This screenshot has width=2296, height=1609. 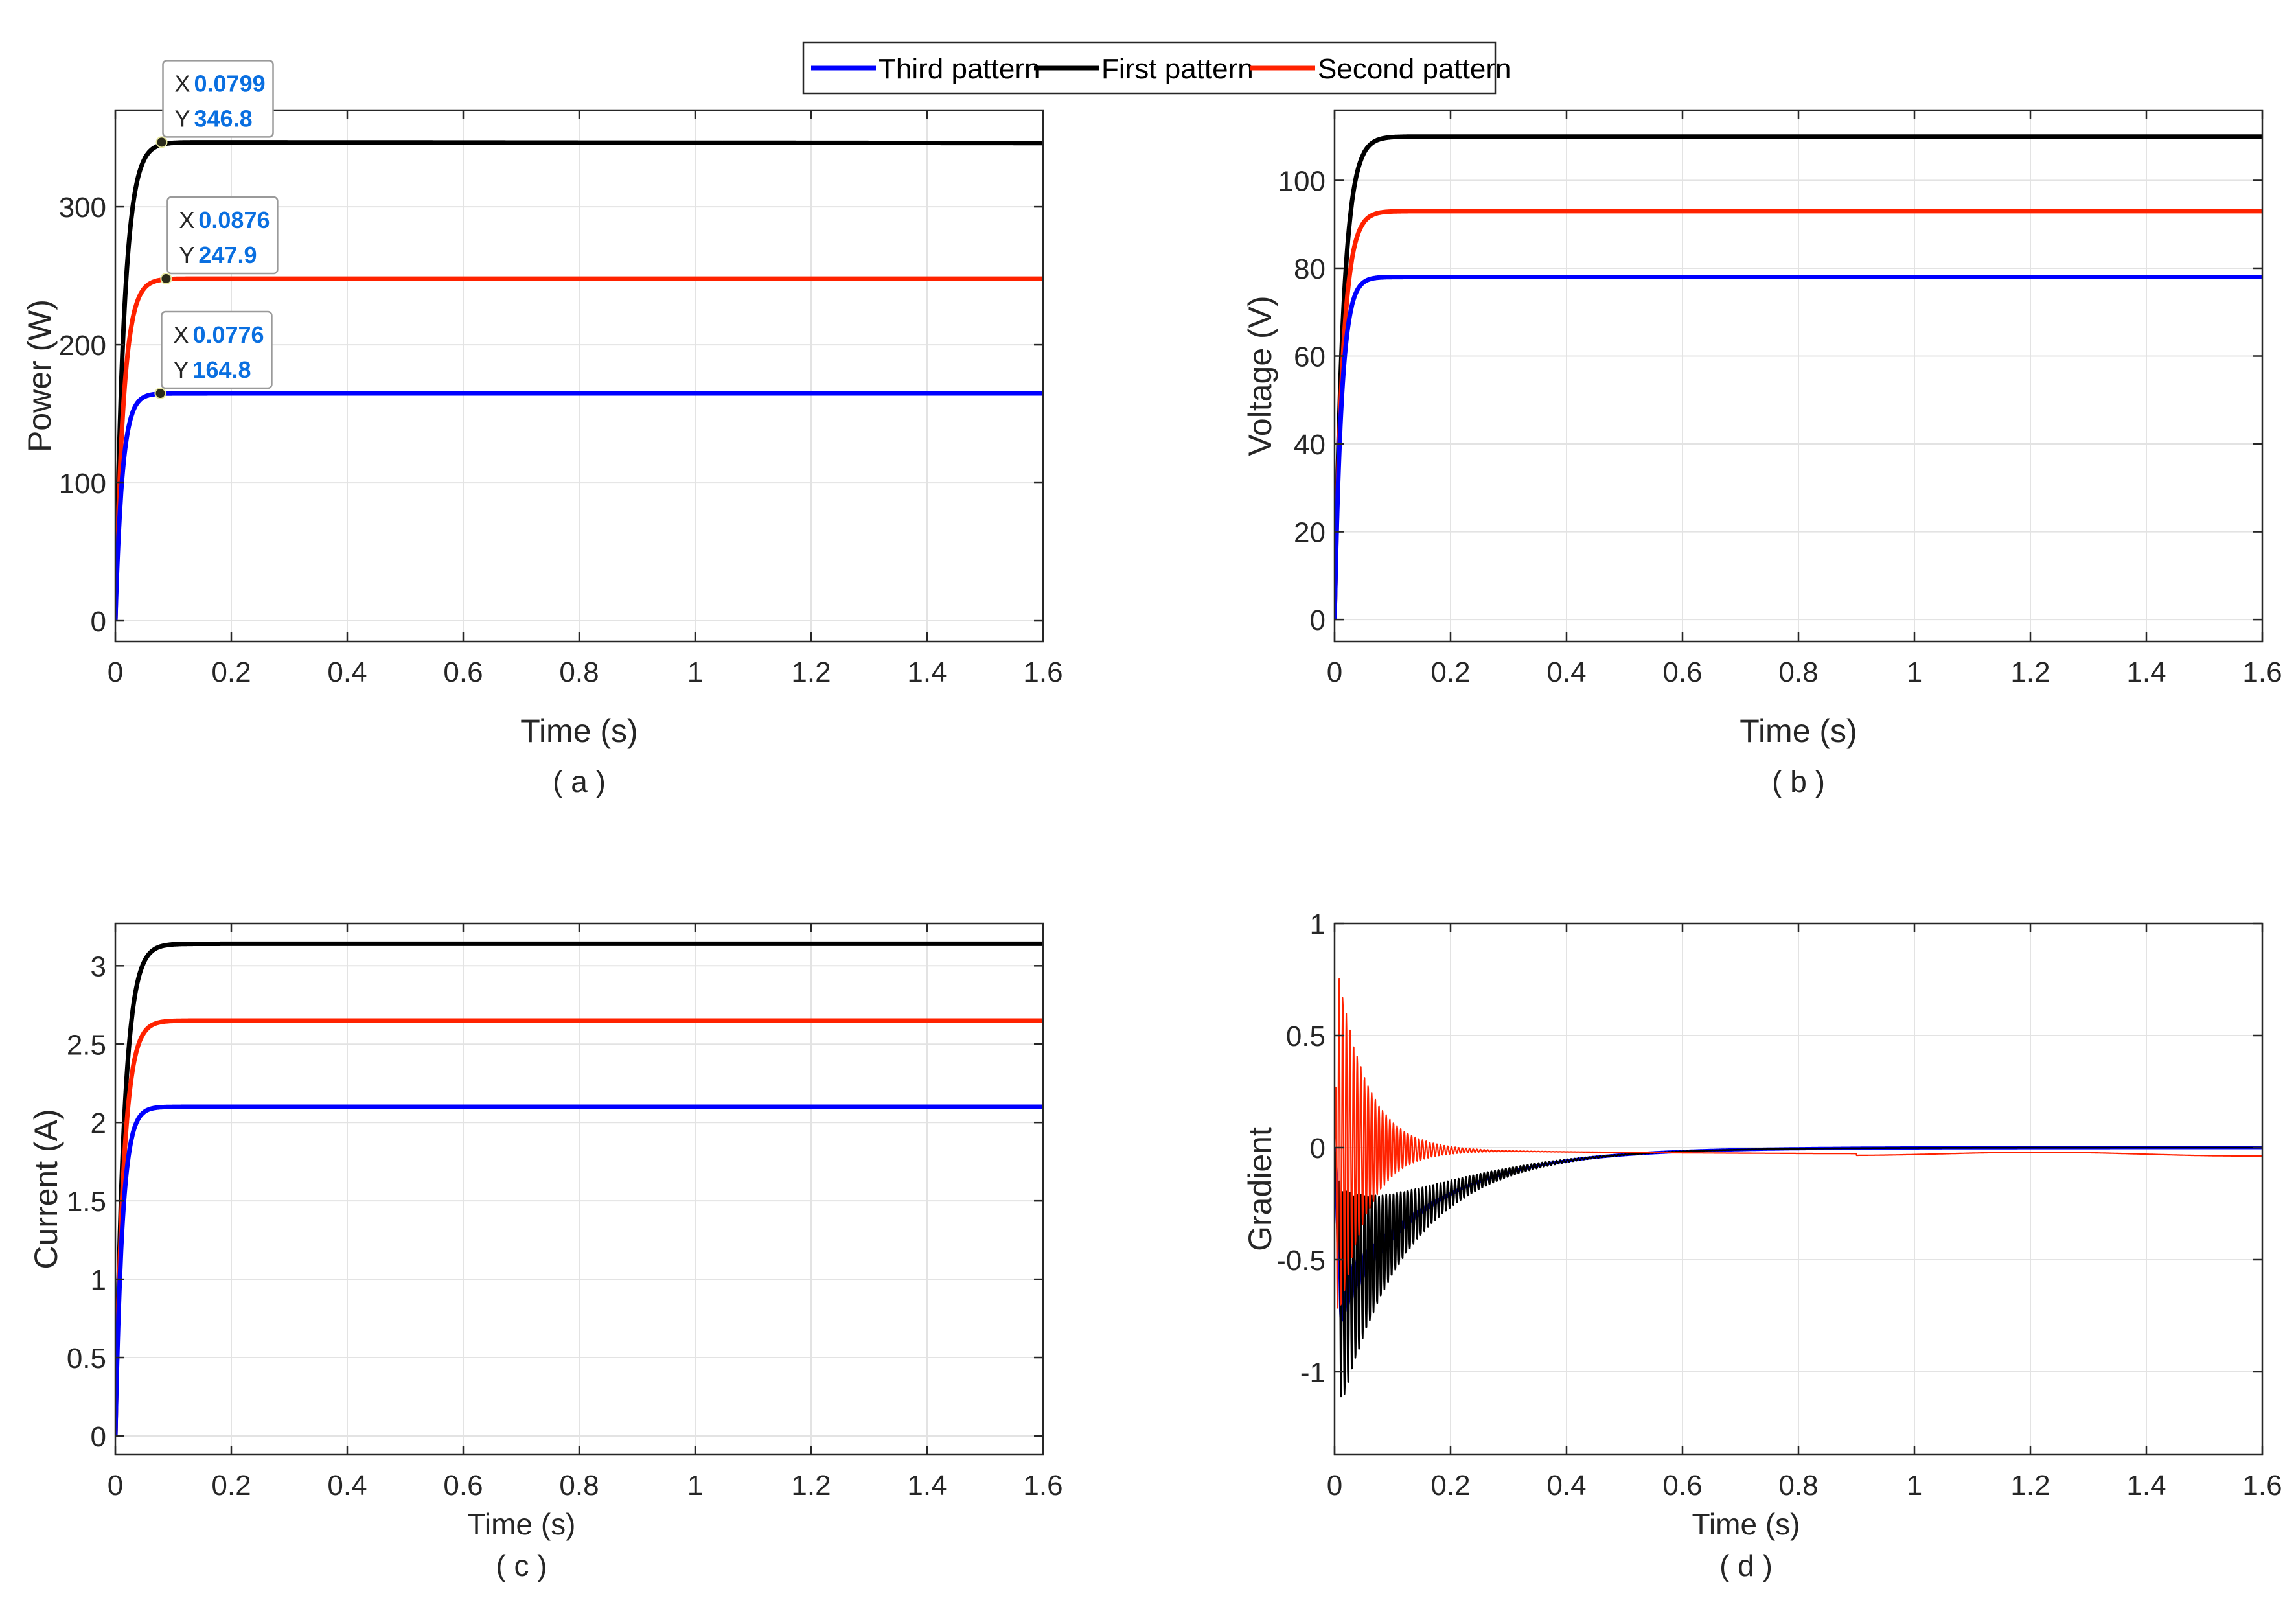 I want to click on panel-caption: ( d ), so click(x=1746, y=1565).